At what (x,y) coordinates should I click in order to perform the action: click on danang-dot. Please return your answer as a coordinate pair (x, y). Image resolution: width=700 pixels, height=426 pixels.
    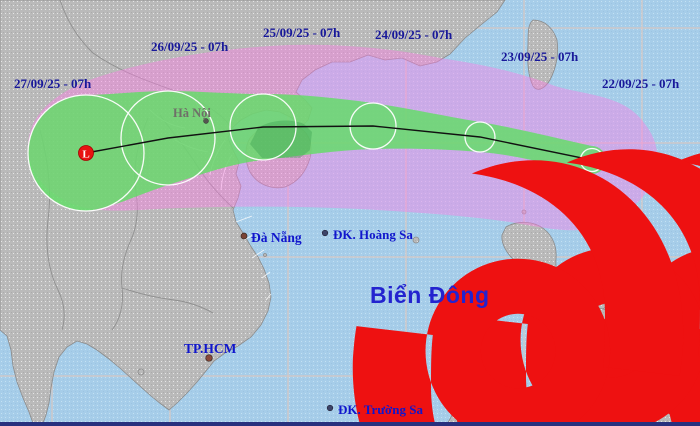
    Looking at the image, I should click on (244, 236).